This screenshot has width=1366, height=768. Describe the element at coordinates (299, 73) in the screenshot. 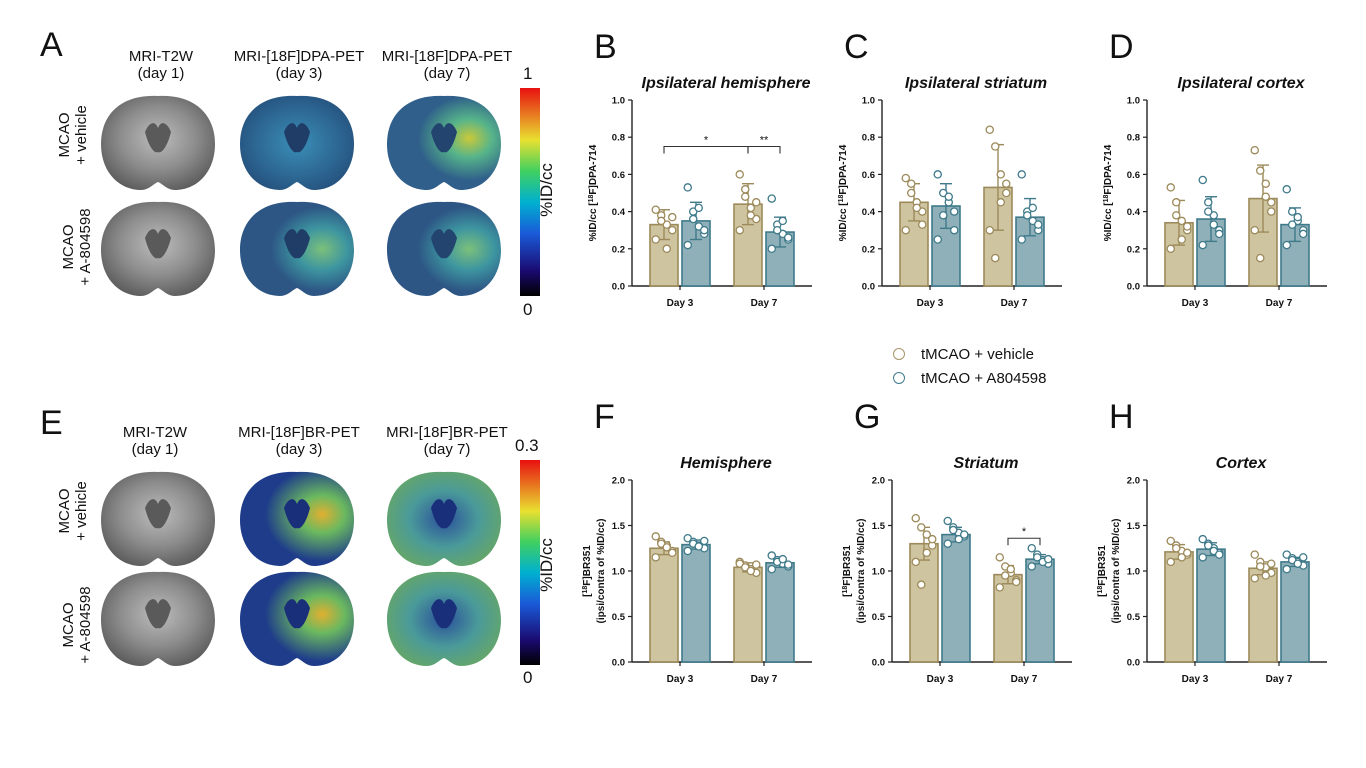

I see `col-title-line: (day 3)` at that location.